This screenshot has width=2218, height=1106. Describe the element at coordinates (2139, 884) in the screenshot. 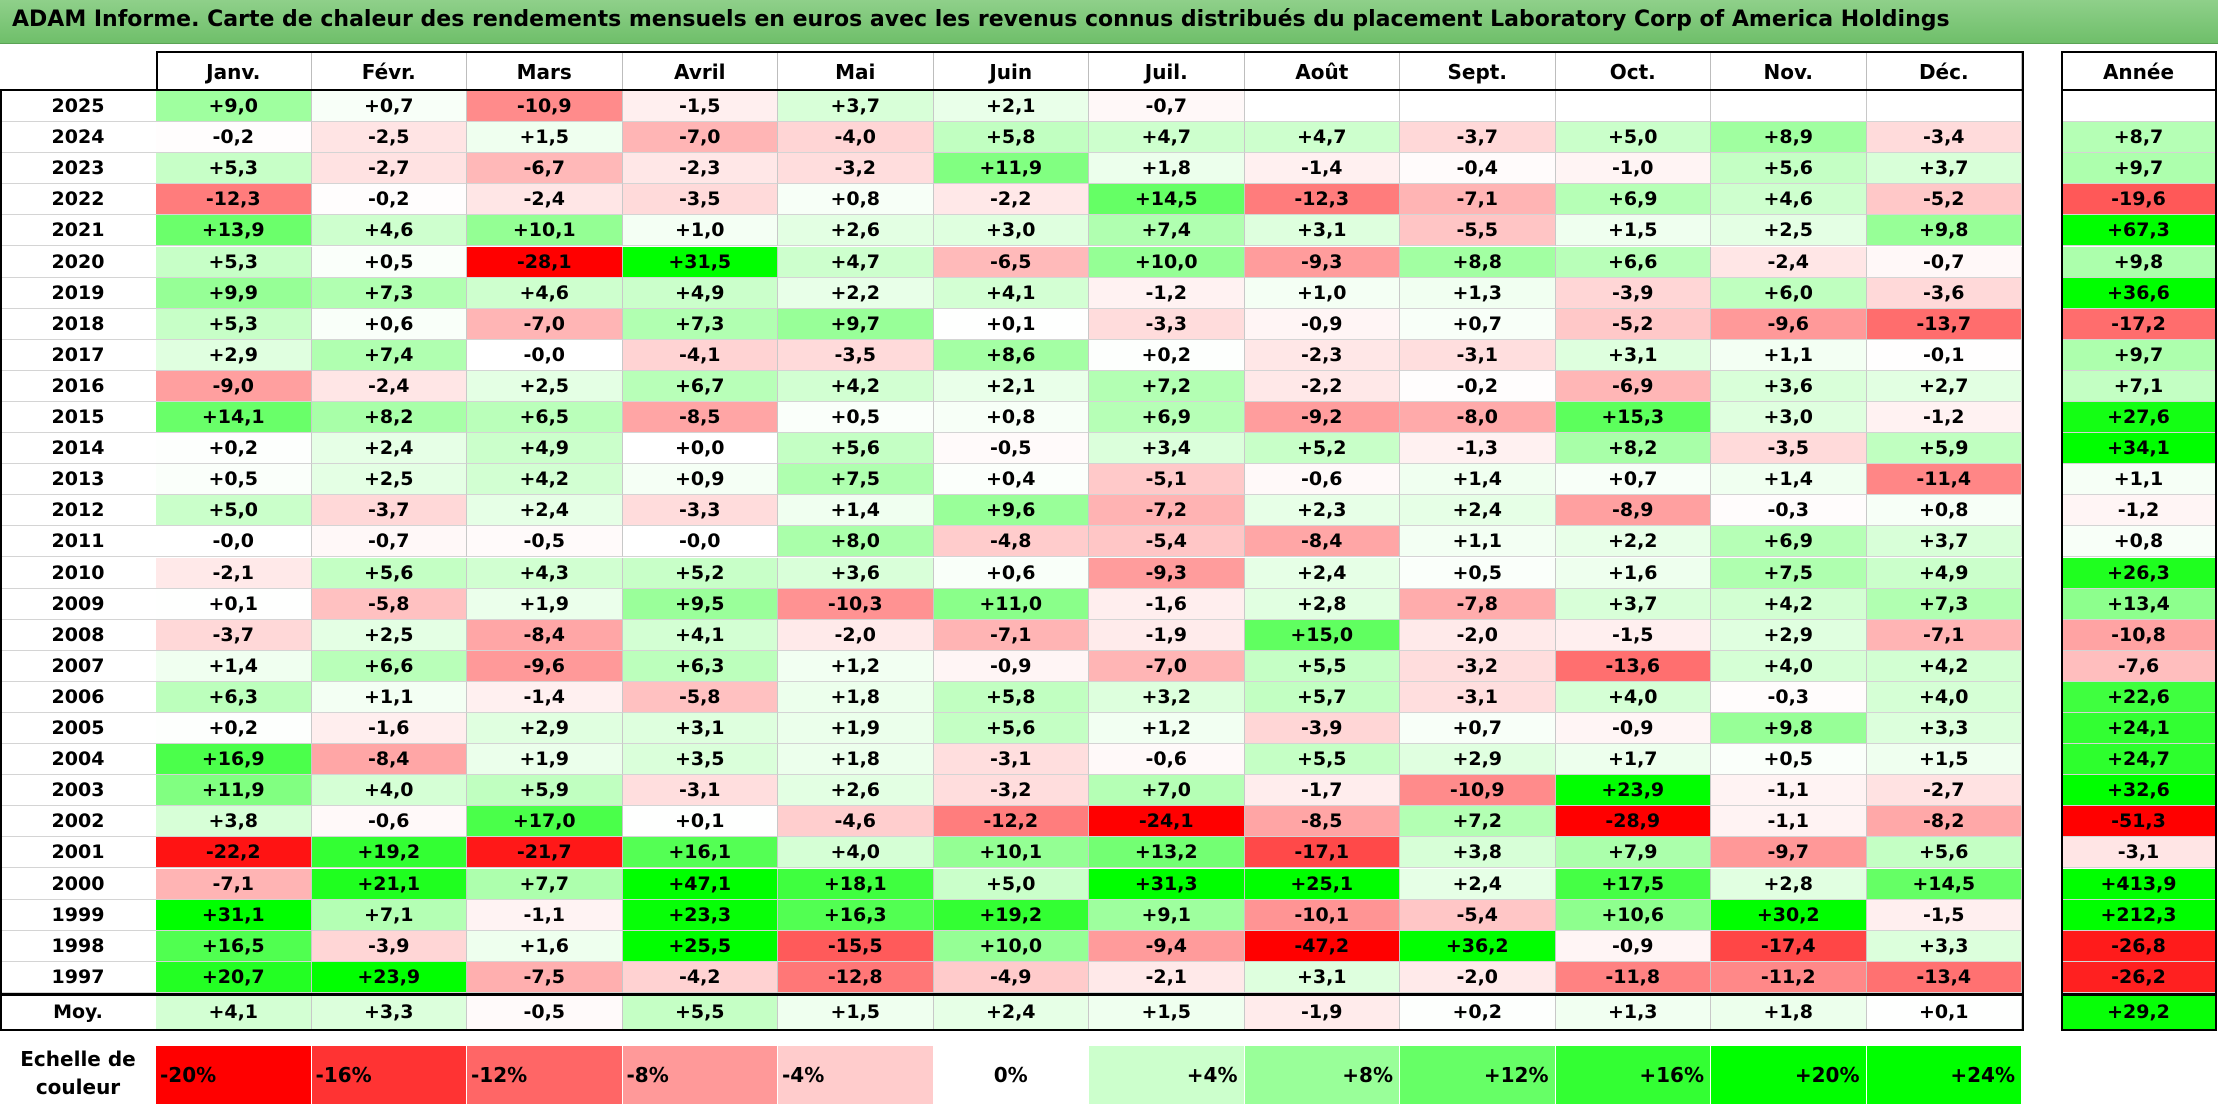

I see `annual-cell: +413,9` at that location.